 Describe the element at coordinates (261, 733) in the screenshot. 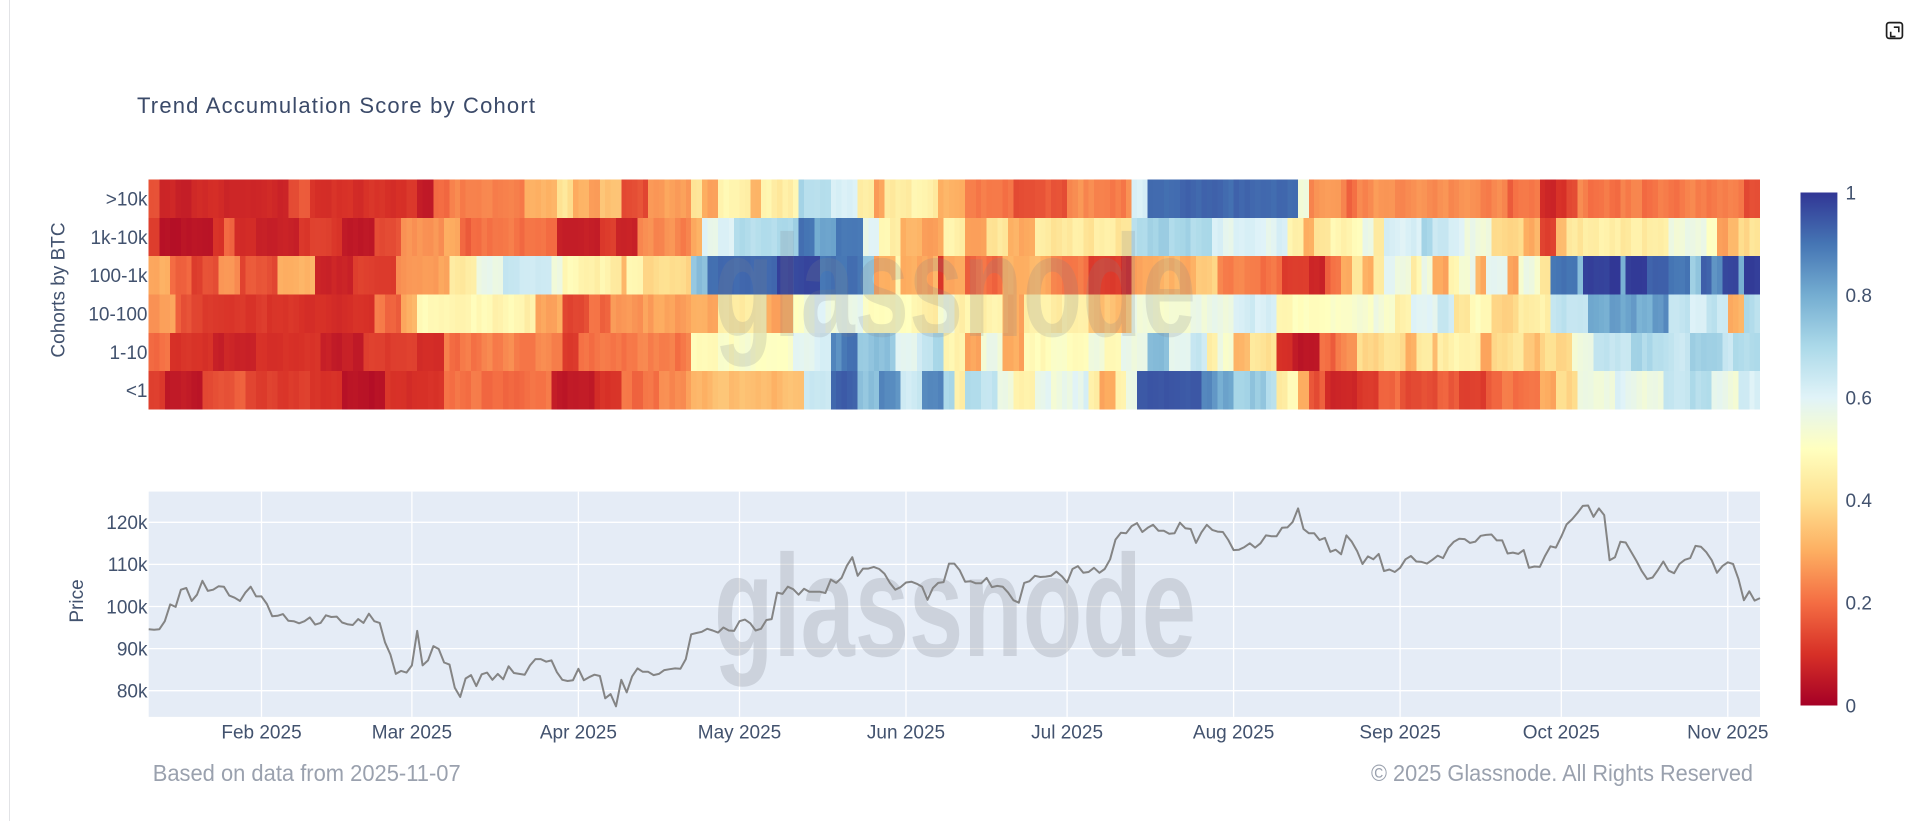

I see `svg-text: Feb 2025` at that location.